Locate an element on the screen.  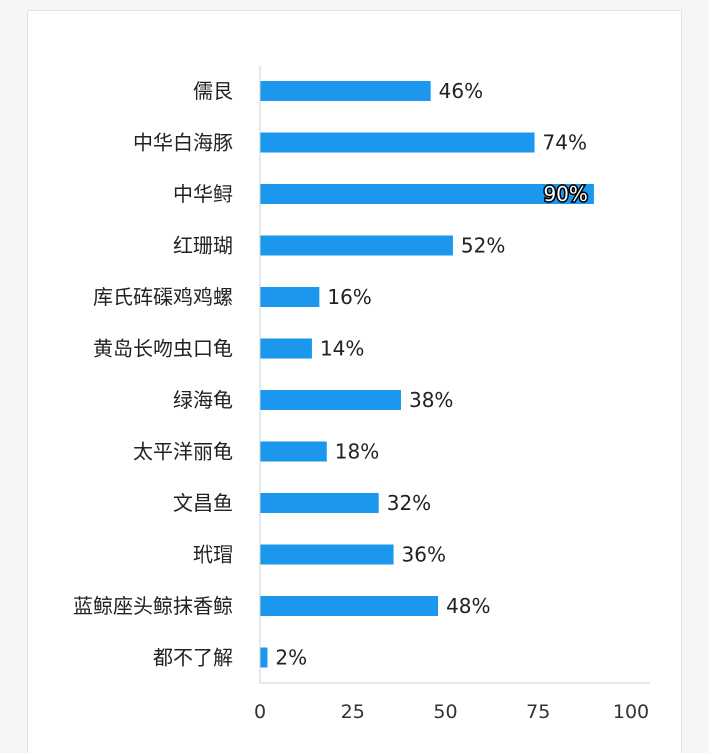
category-label: 红珊瑚 is located at coordinates (203, 246).